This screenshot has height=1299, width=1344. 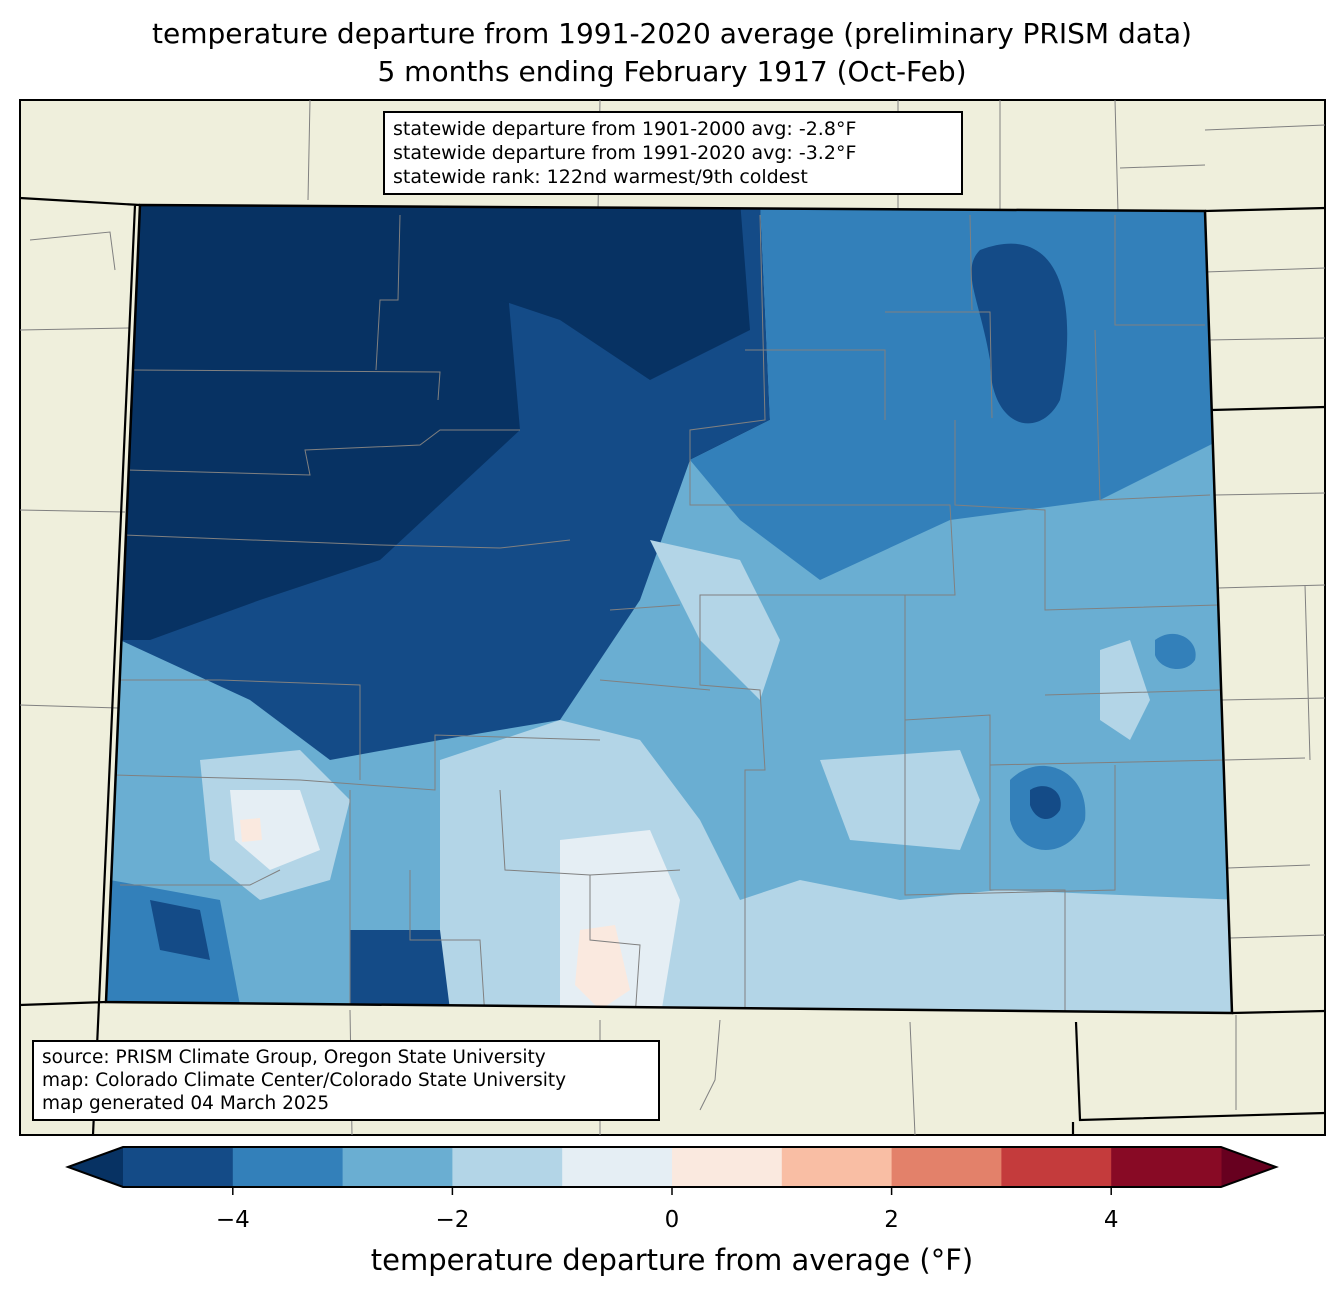 What do you see at coordinates (891, 1220) in the screenshot?
I see `colorbar-tick-label: 2` at bounding box center [891, 1220].